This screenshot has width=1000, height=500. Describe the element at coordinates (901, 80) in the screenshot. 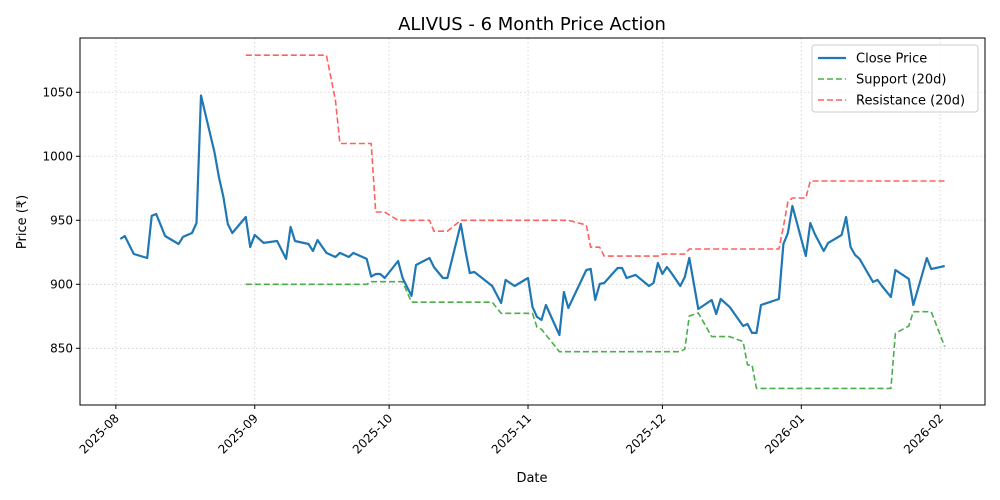

I see `legend-label: Support (20d)` at that location.